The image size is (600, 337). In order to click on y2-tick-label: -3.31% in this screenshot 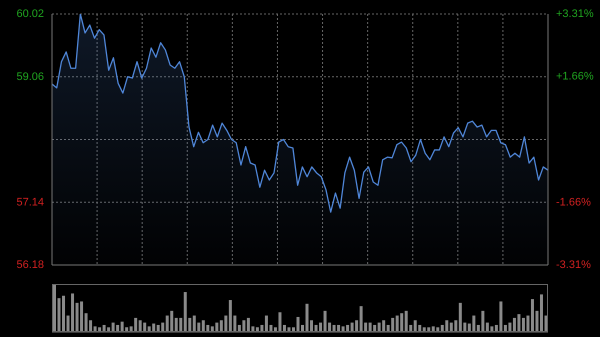, I will do `click(574, 265)`.